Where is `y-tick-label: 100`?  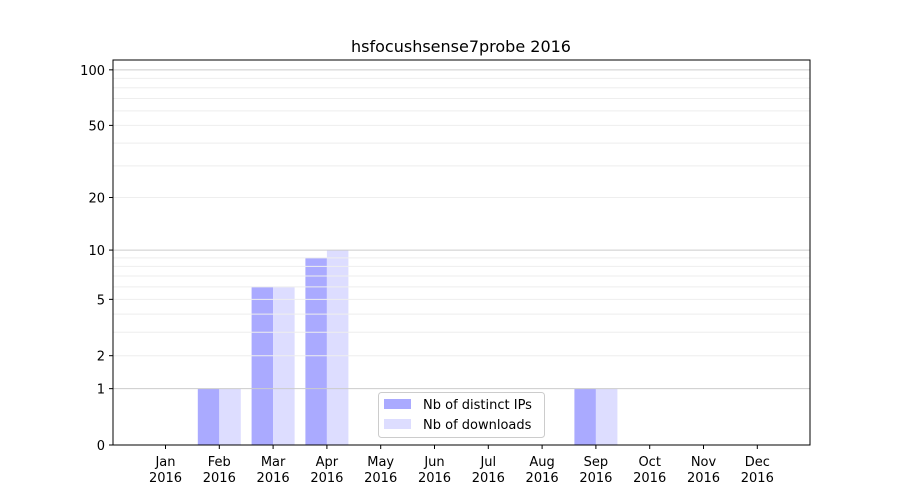 y-tick-label: 100 is located at coordinates (92, 71).